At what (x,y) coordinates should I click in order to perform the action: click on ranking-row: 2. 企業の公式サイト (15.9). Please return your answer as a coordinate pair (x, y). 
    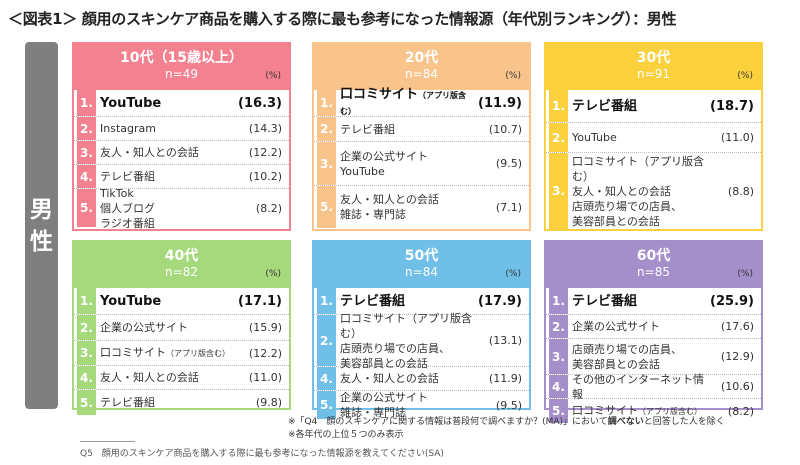
    Looking at the image, I should click on (181, 328).